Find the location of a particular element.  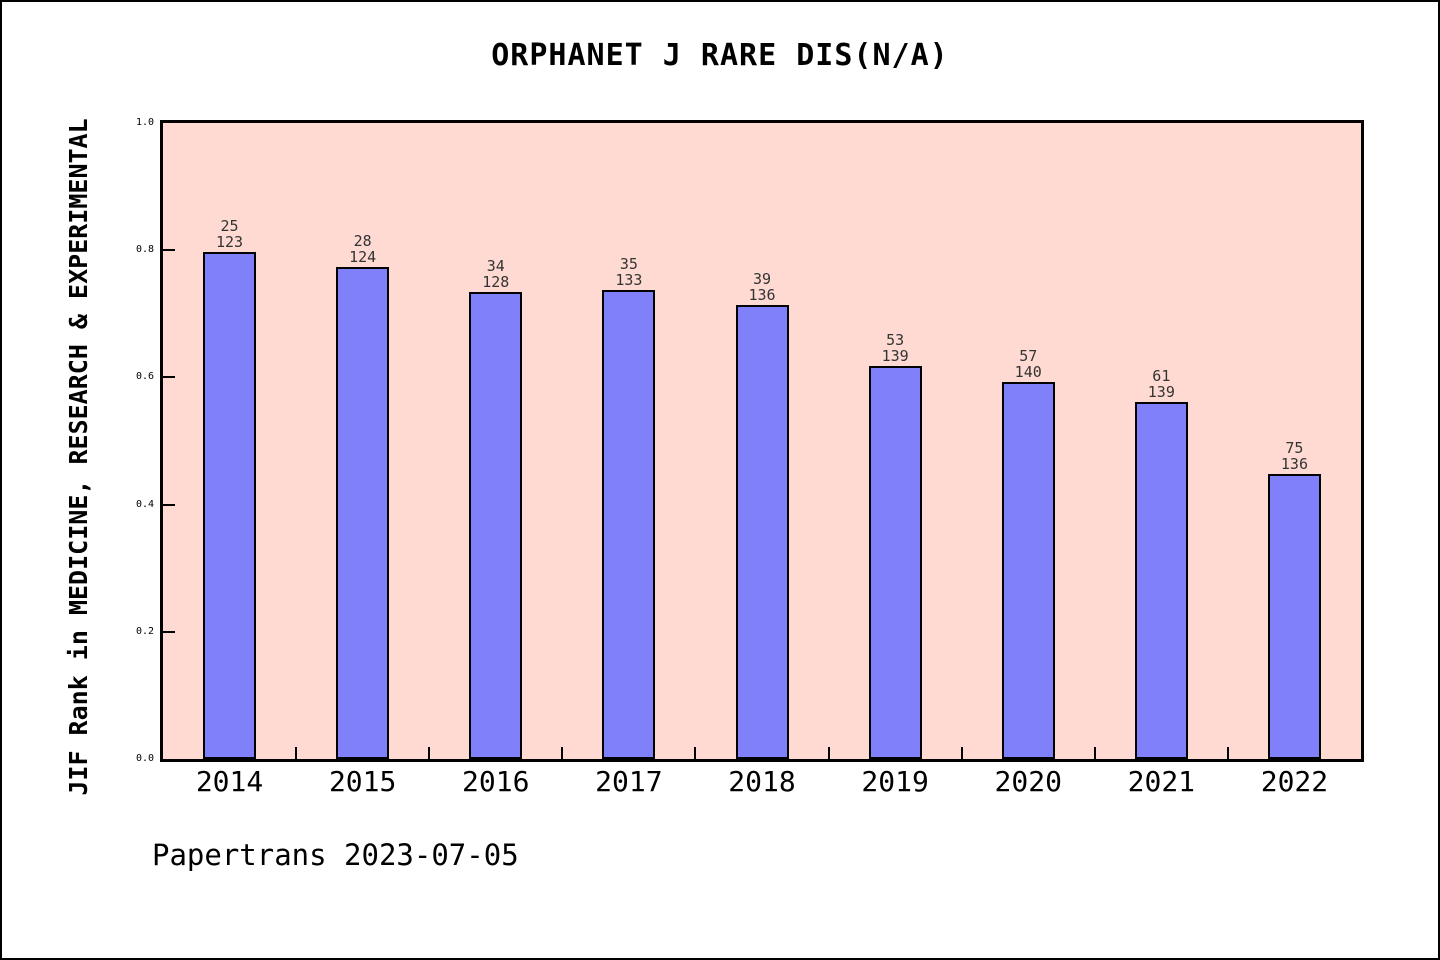

bar-value-label: 75 136 is located at coordinates (1294, 456).